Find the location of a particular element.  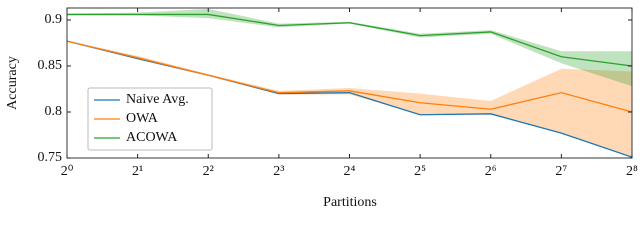

legend: Naive Avg. OWA ACOWA is located at coordinates (150, 119).